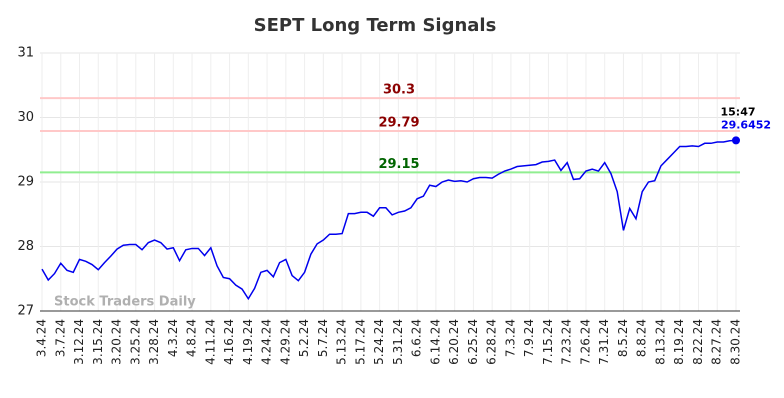 The width and height of the screenshot is (784, 398). What do you see at coordinates (548, 342) in the screenshot?
I see `x-tick-label: 7.15.24` at bounding box center [548, 342].